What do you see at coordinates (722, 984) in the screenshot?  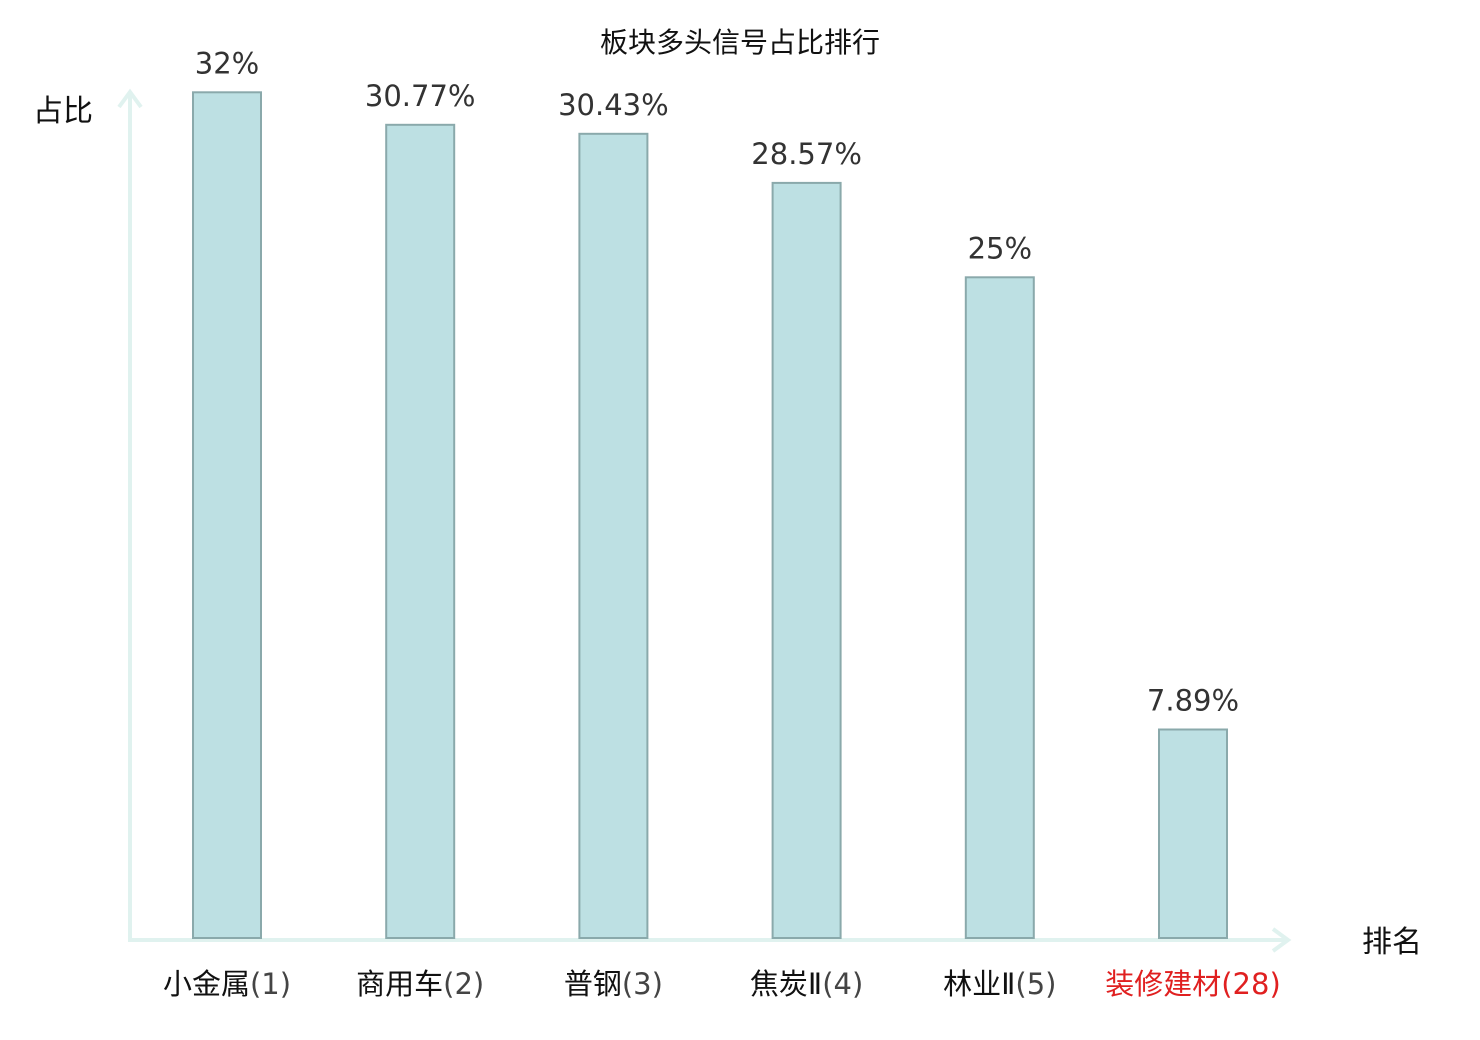 I see `category-labels-group: 小金属(1) 商用车(2) 普钢(3) 焦炭Ⅱ(4) 林业Ⅱ(5) 装修建材(28)` at bounding box center [722, 984].